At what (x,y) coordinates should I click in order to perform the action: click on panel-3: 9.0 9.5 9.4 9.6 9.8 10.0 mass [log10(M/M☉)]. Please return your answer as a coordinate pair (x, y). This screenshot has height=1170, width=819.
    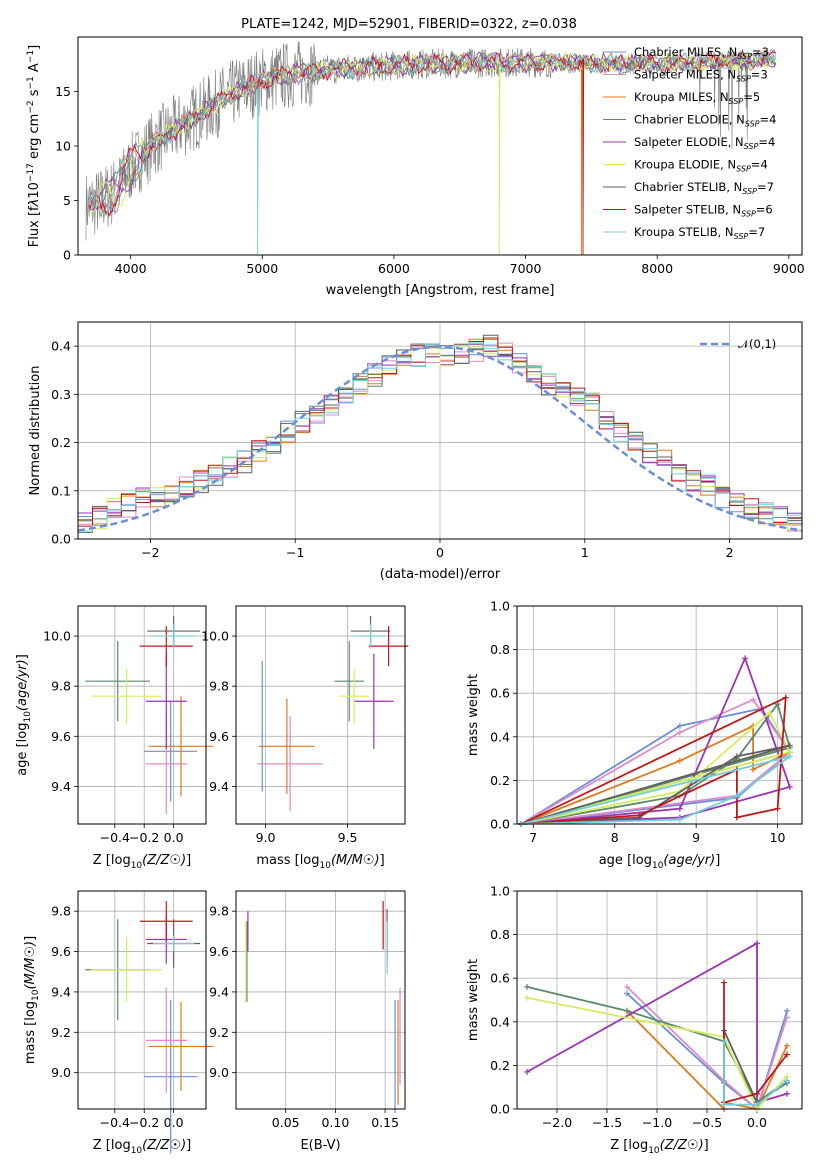
    Looking at the image, I should click on (305, 738).